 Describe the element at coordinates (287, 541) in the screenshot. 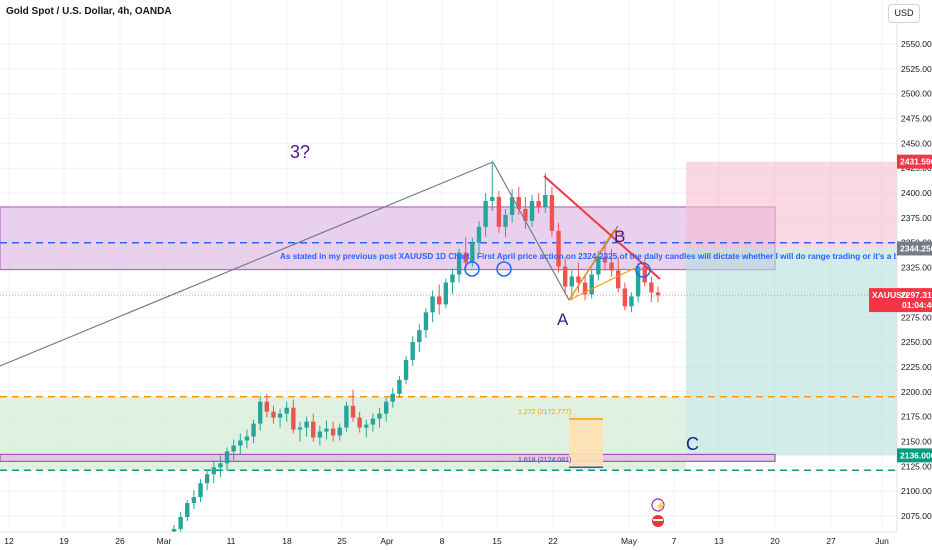

I see `time-tick-label: 18` at that location.